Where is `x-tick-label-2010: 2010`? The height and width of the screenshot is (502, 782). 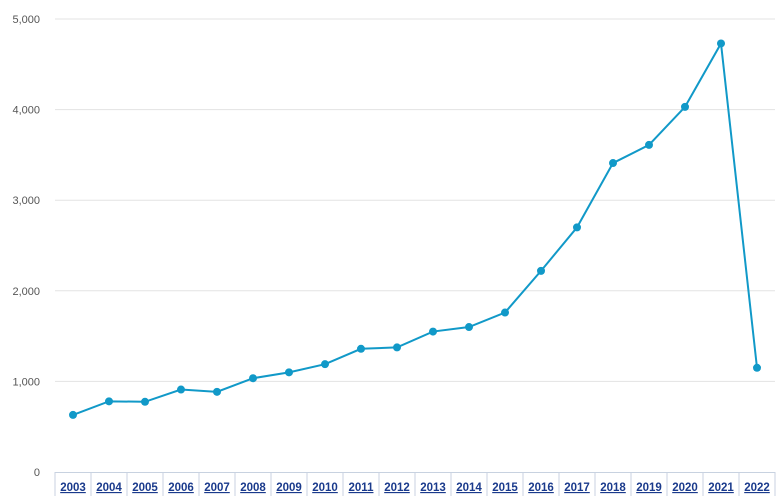 x-tick-label-2010: 2010 is located at coordinates (325, 488).